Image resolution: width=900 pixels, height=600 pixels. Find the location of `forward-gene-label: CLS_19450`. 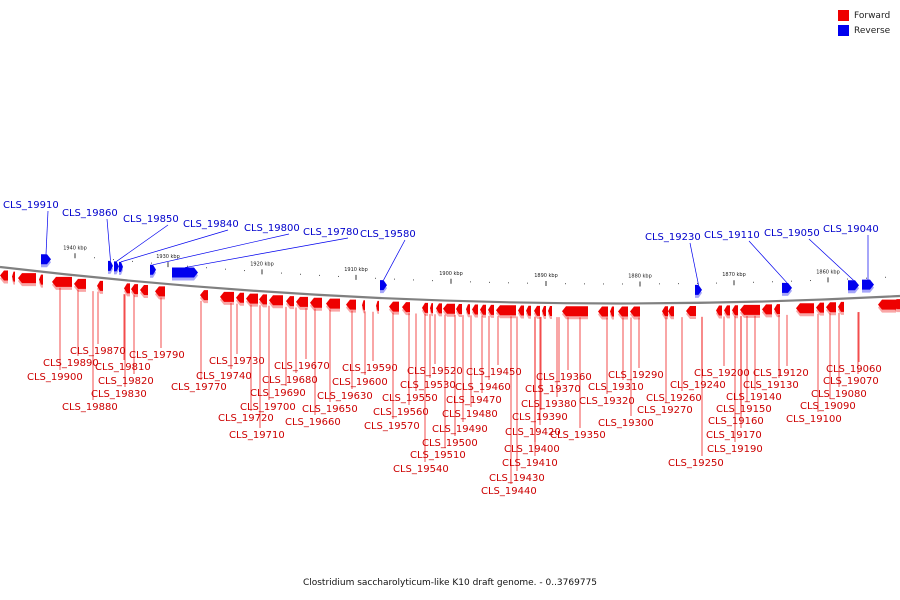

forward-gene-label: CLS_19450 is located at coordinates (494, 372).